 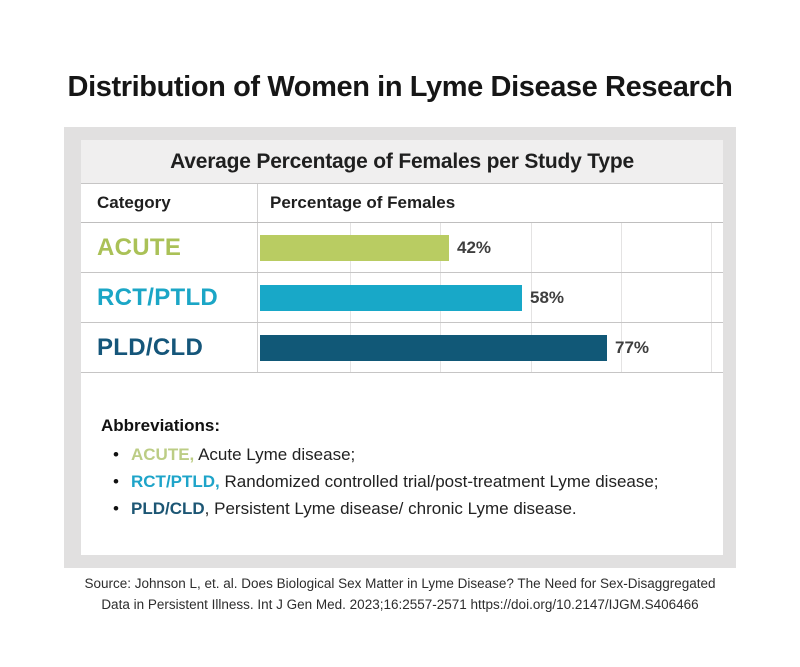 I want to click on bar-line: 77%, so click(x=530, y=347).